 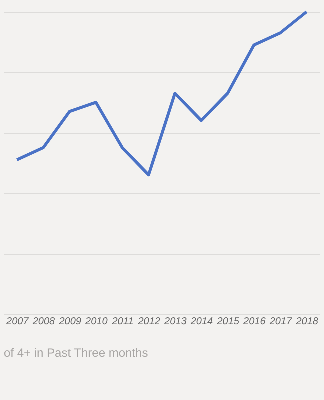 What do you see at coordinates (202, 322) in the screenshot?
I see `x-tick-label: 2014` at bounding box center [202, 322].